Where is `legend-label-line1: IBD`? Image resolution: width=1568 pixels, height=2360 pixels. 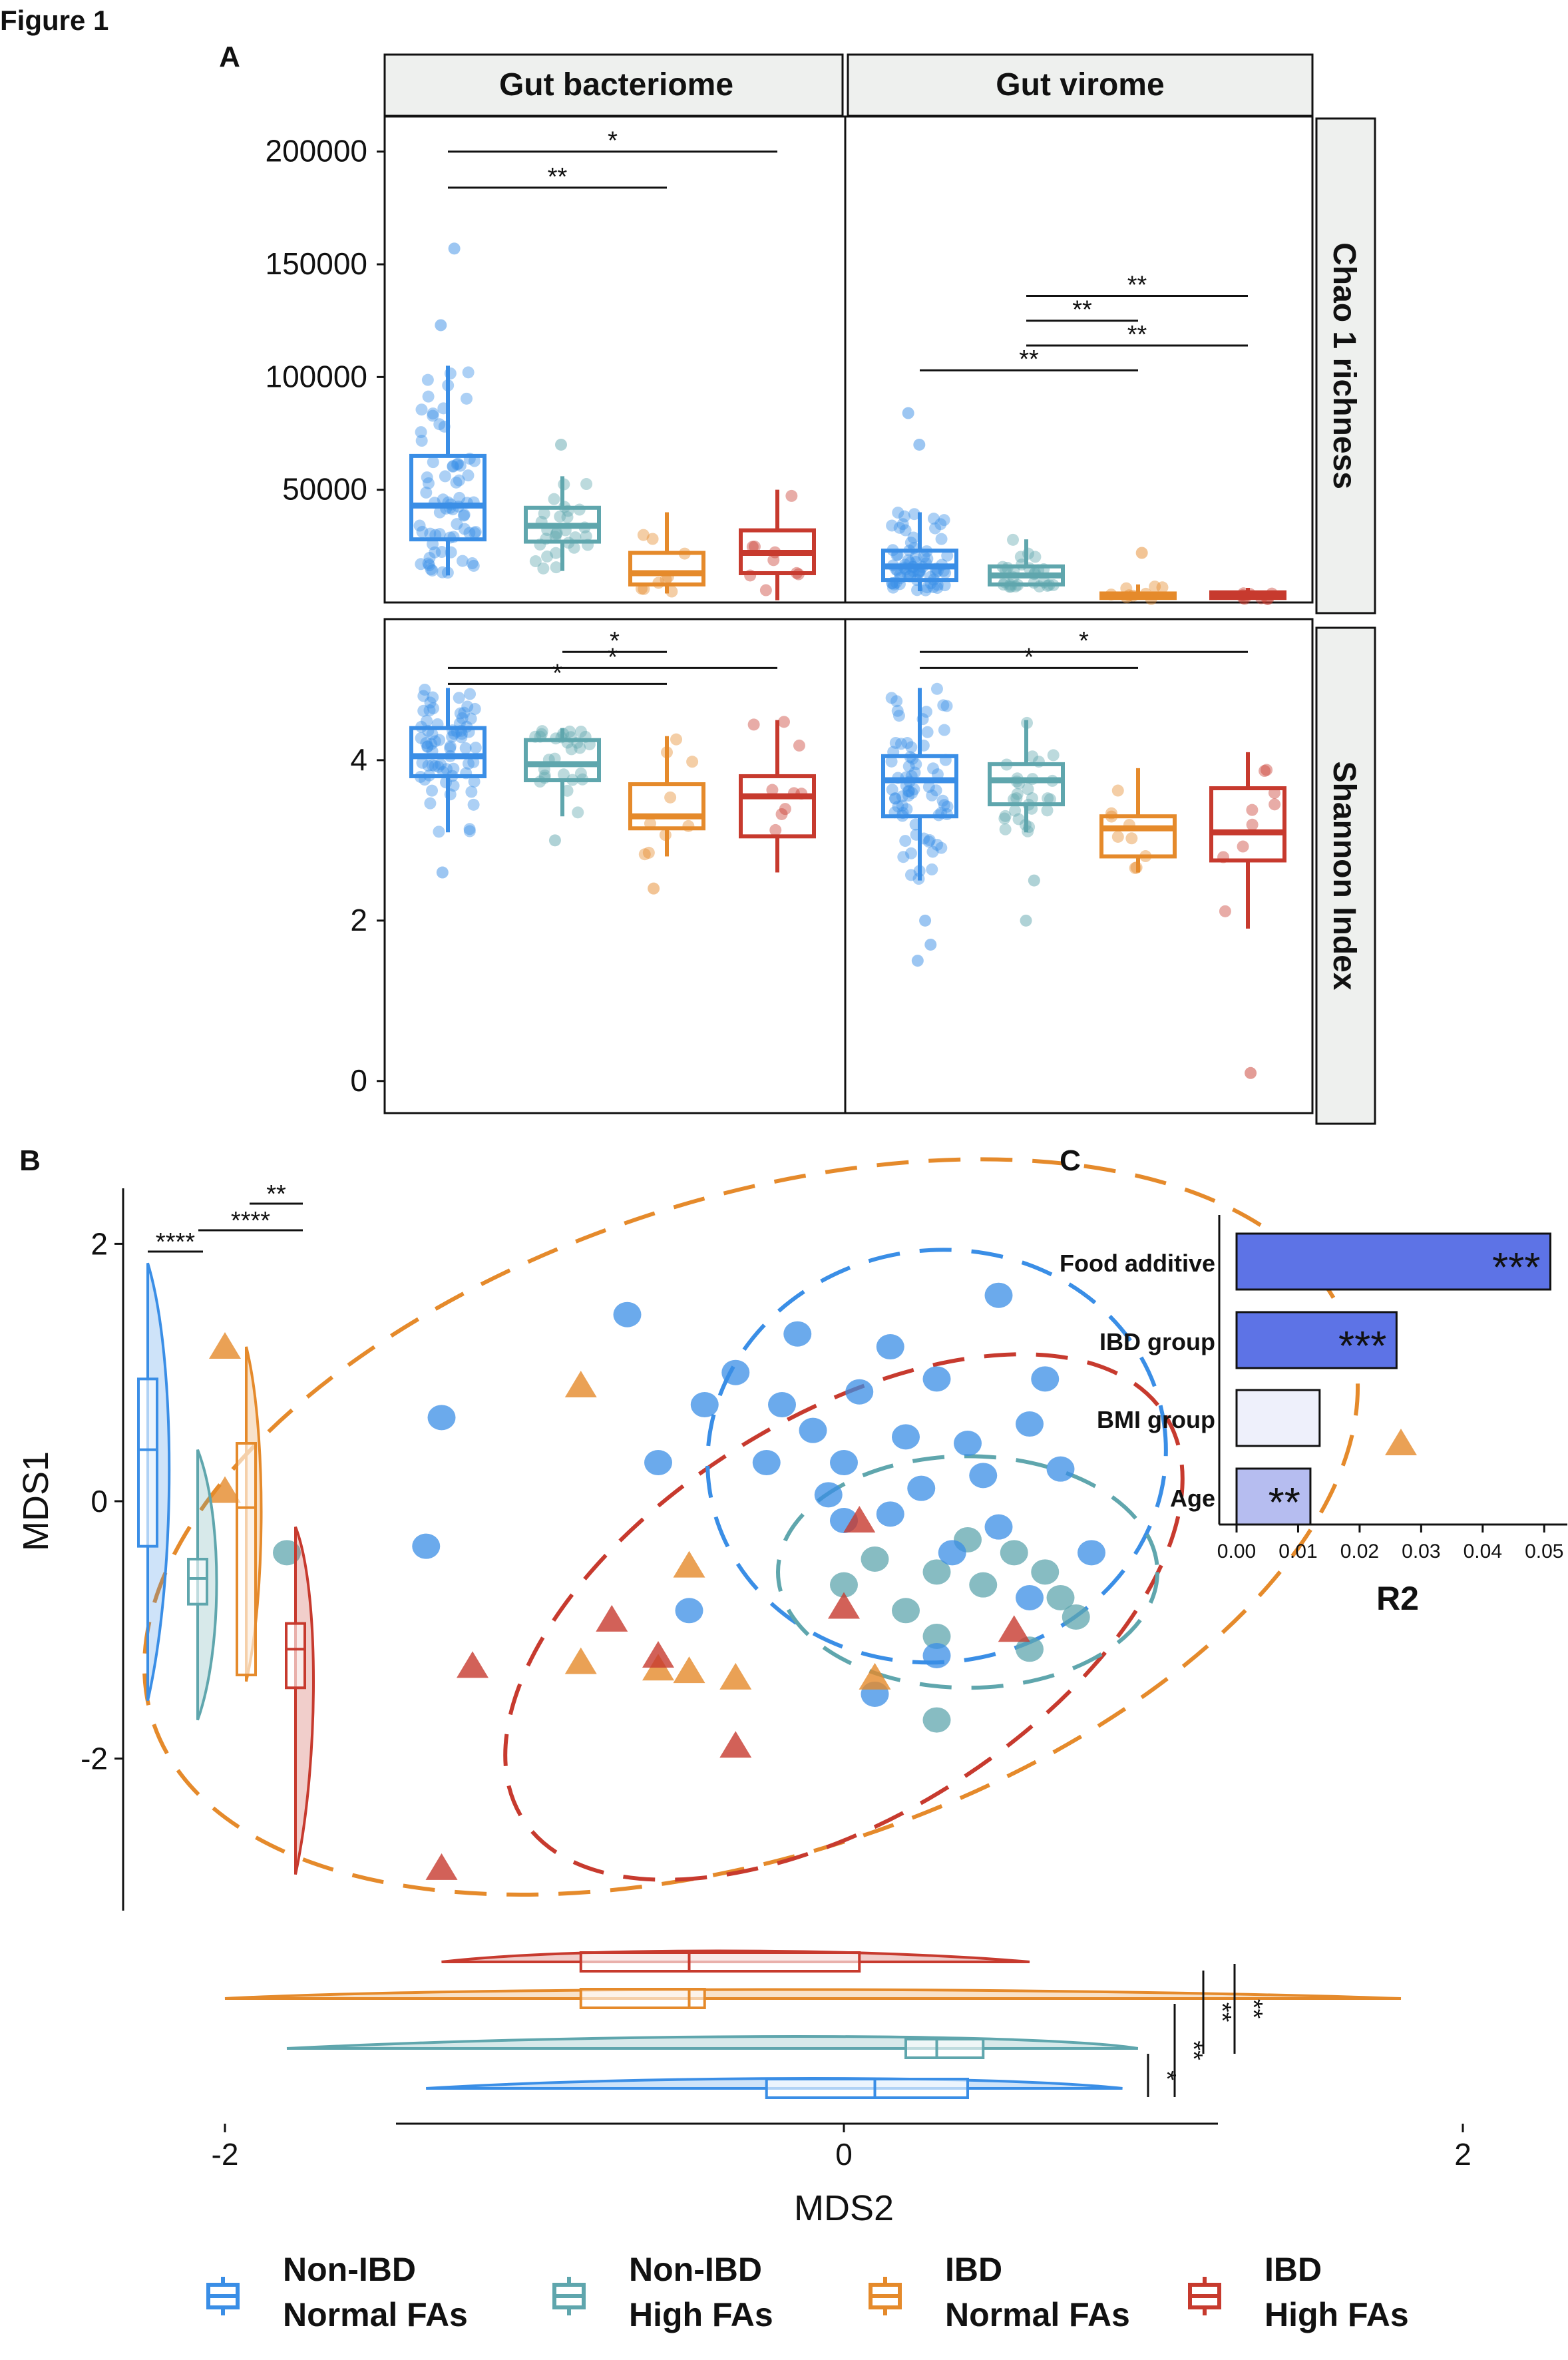 legend-label-line1: IBD is located at coordinates (973, 2269).